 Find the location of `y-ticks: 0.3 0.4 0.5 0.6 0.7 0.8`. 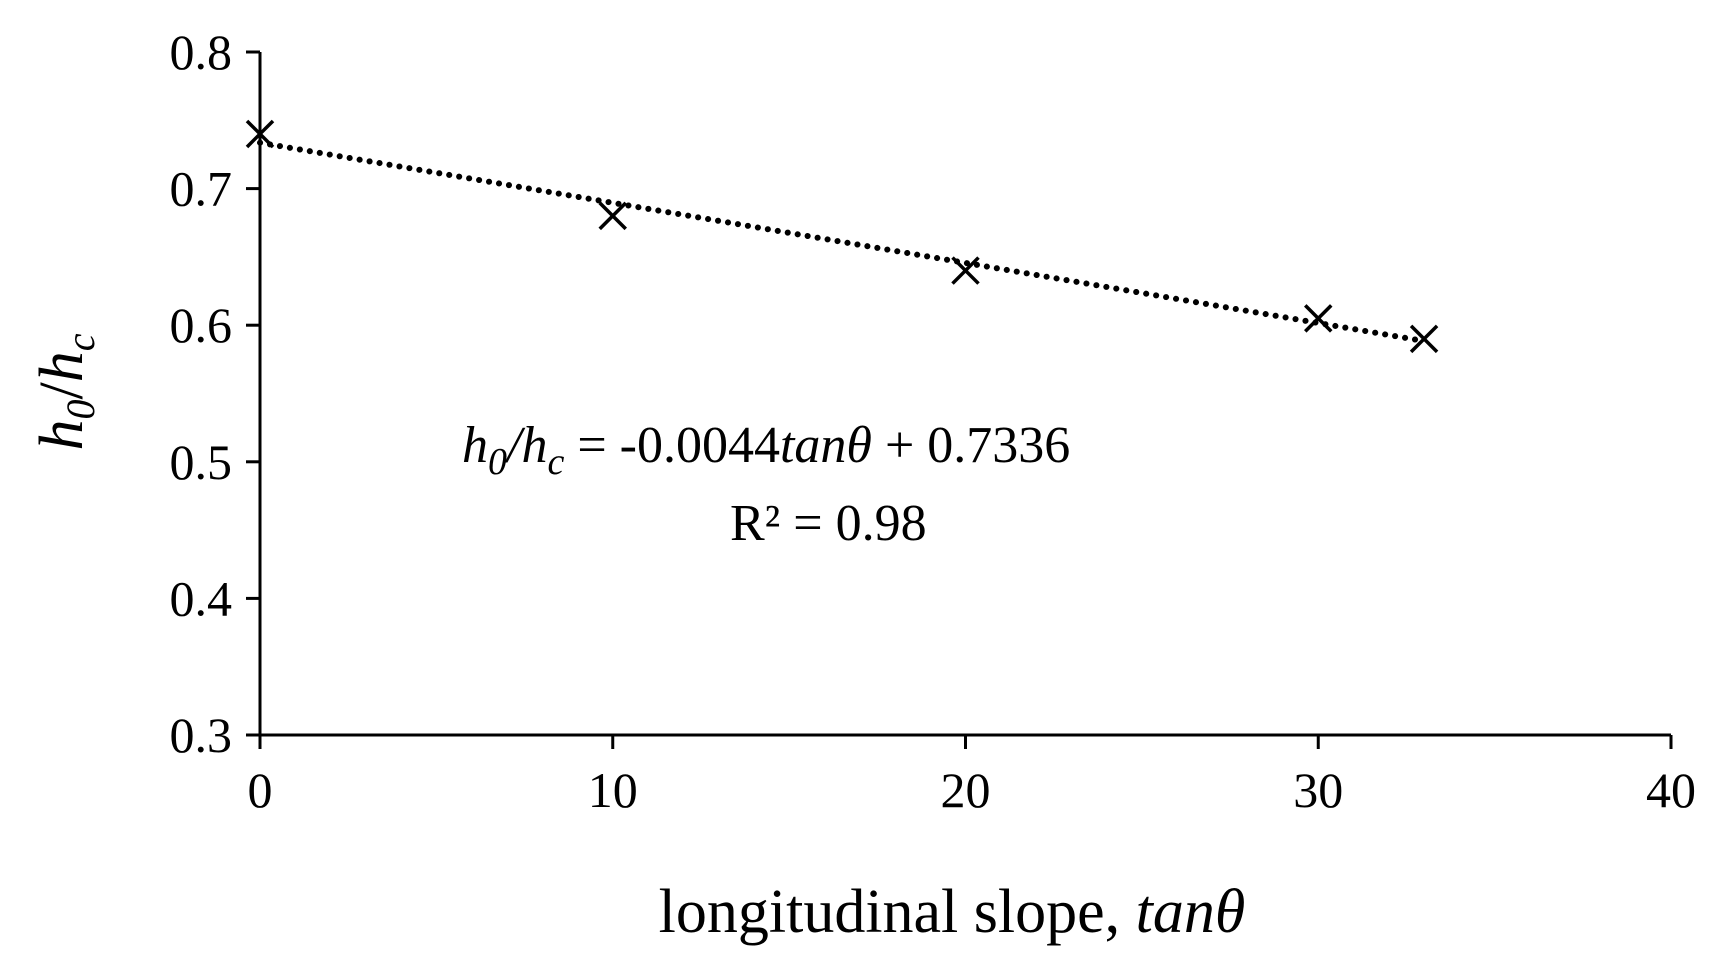

y-ticks: 0.3 0.4 0.5 0.6 0.7 0.8 is located at coordinates (215, 393).